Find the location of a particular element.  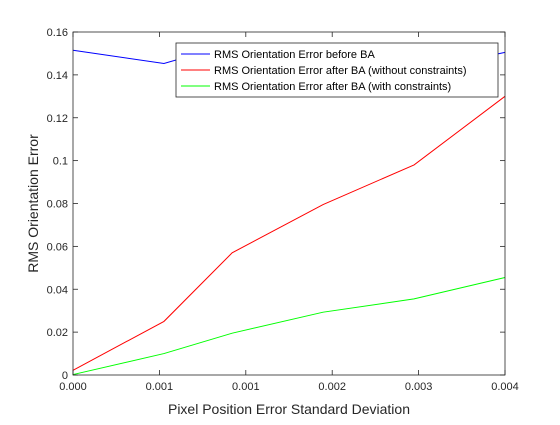

y-tick-label: 0.04 is located at coordinates (57, 290).